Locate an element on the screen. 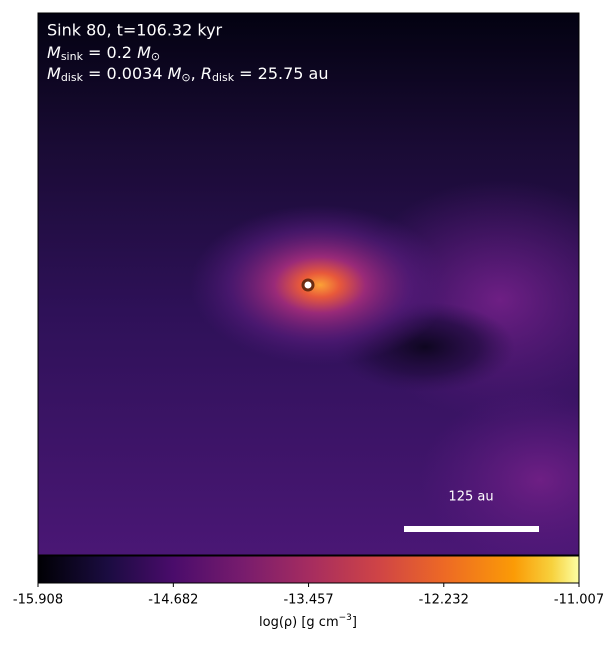  colorbar-tick-label: -13.457 is located at coordinates (308, 600).